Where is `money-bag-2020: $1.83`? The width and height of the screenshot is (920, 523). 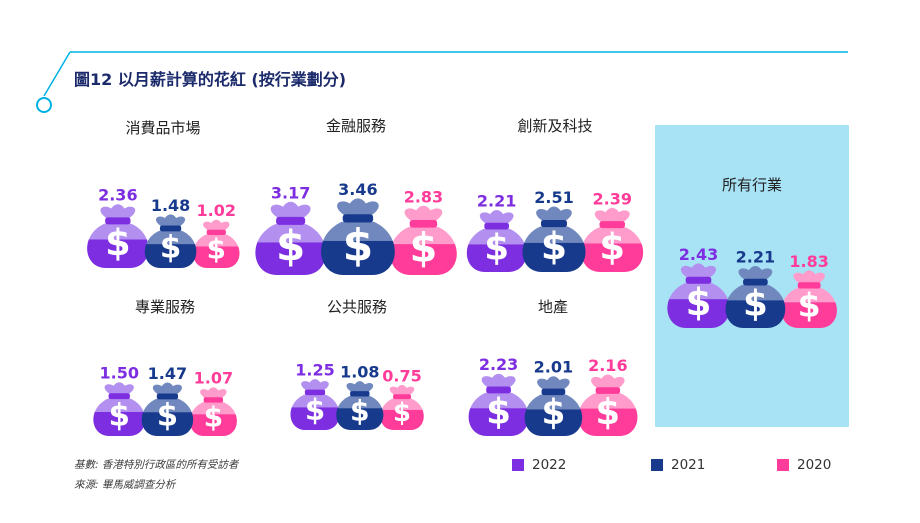
money-bag-2020: $1.83 is located at coordinates (809, 290).